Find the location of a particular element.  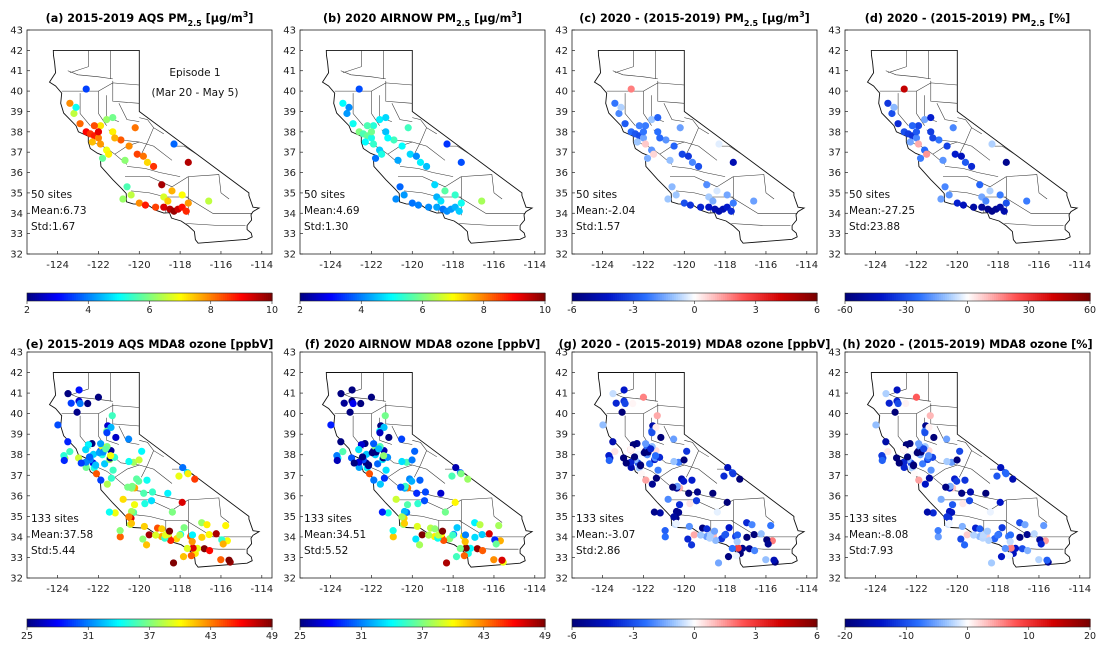

y-tick-label: 41 is located at coordinates (289, 394).